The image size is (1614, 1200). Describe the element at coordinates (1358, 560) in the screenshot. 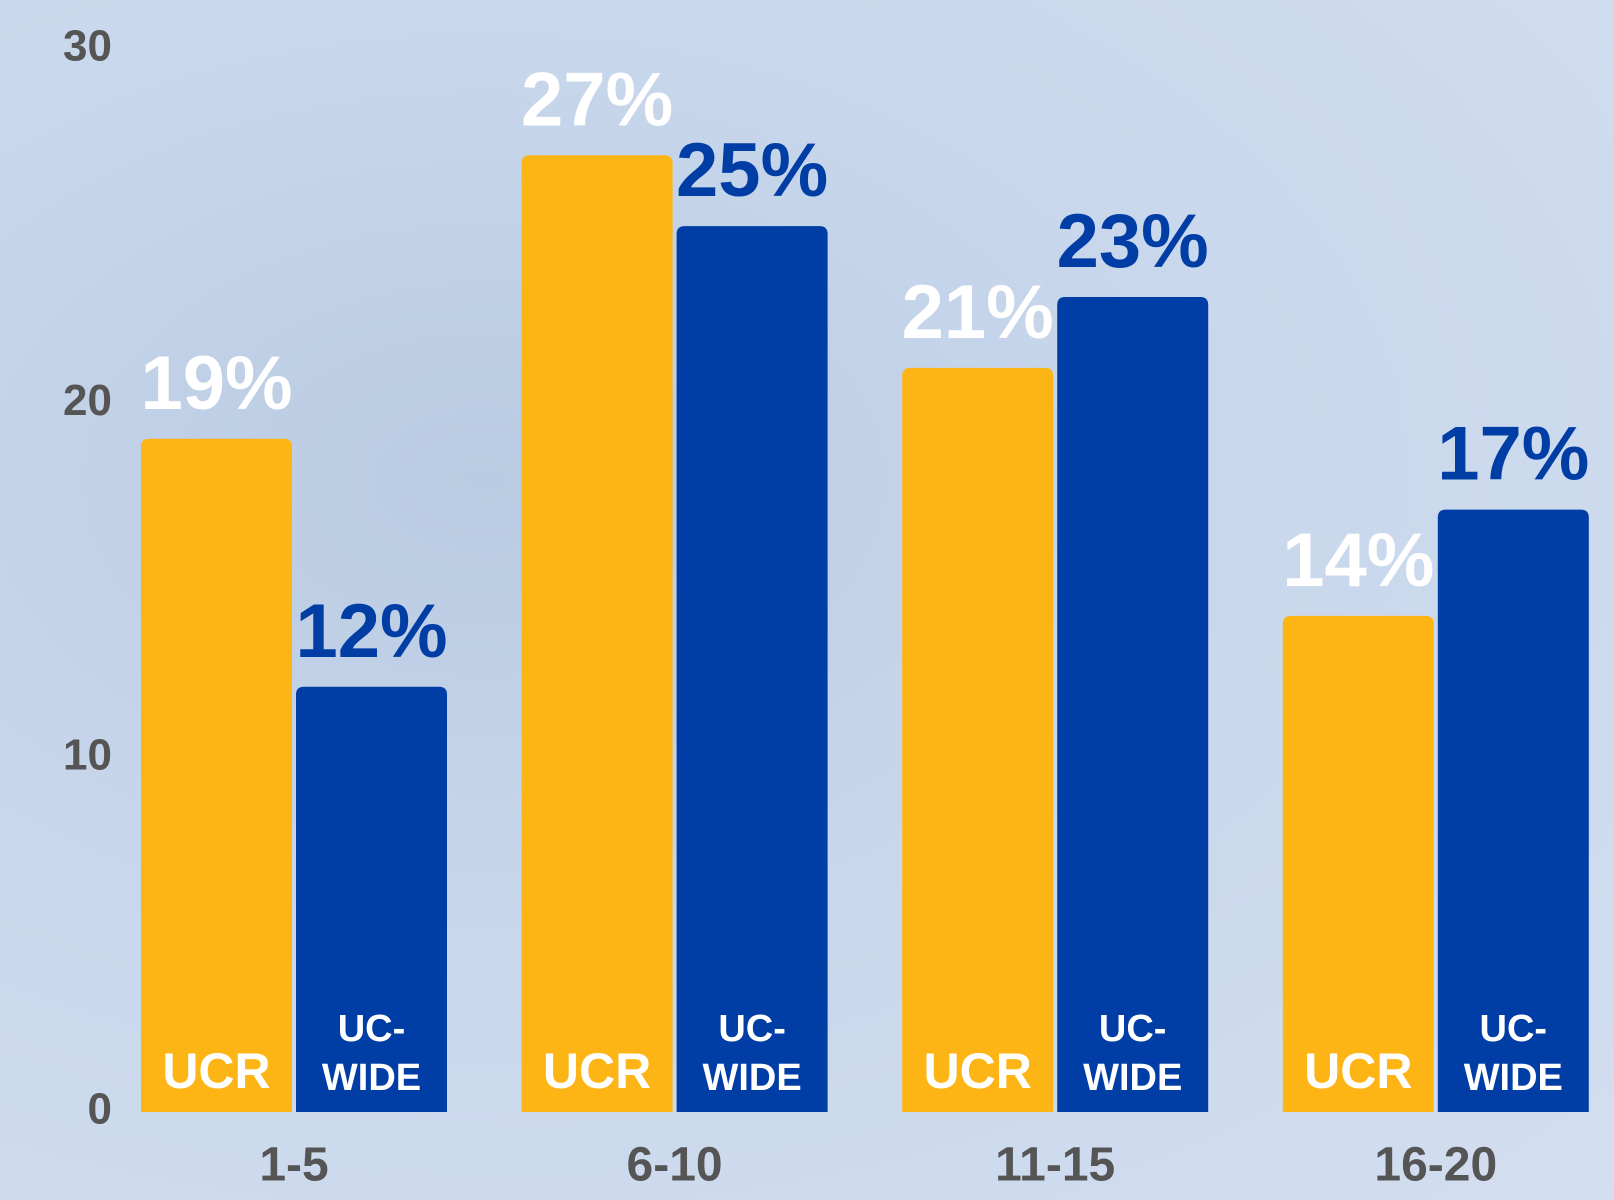

I see `value-label: 14%` at that location.